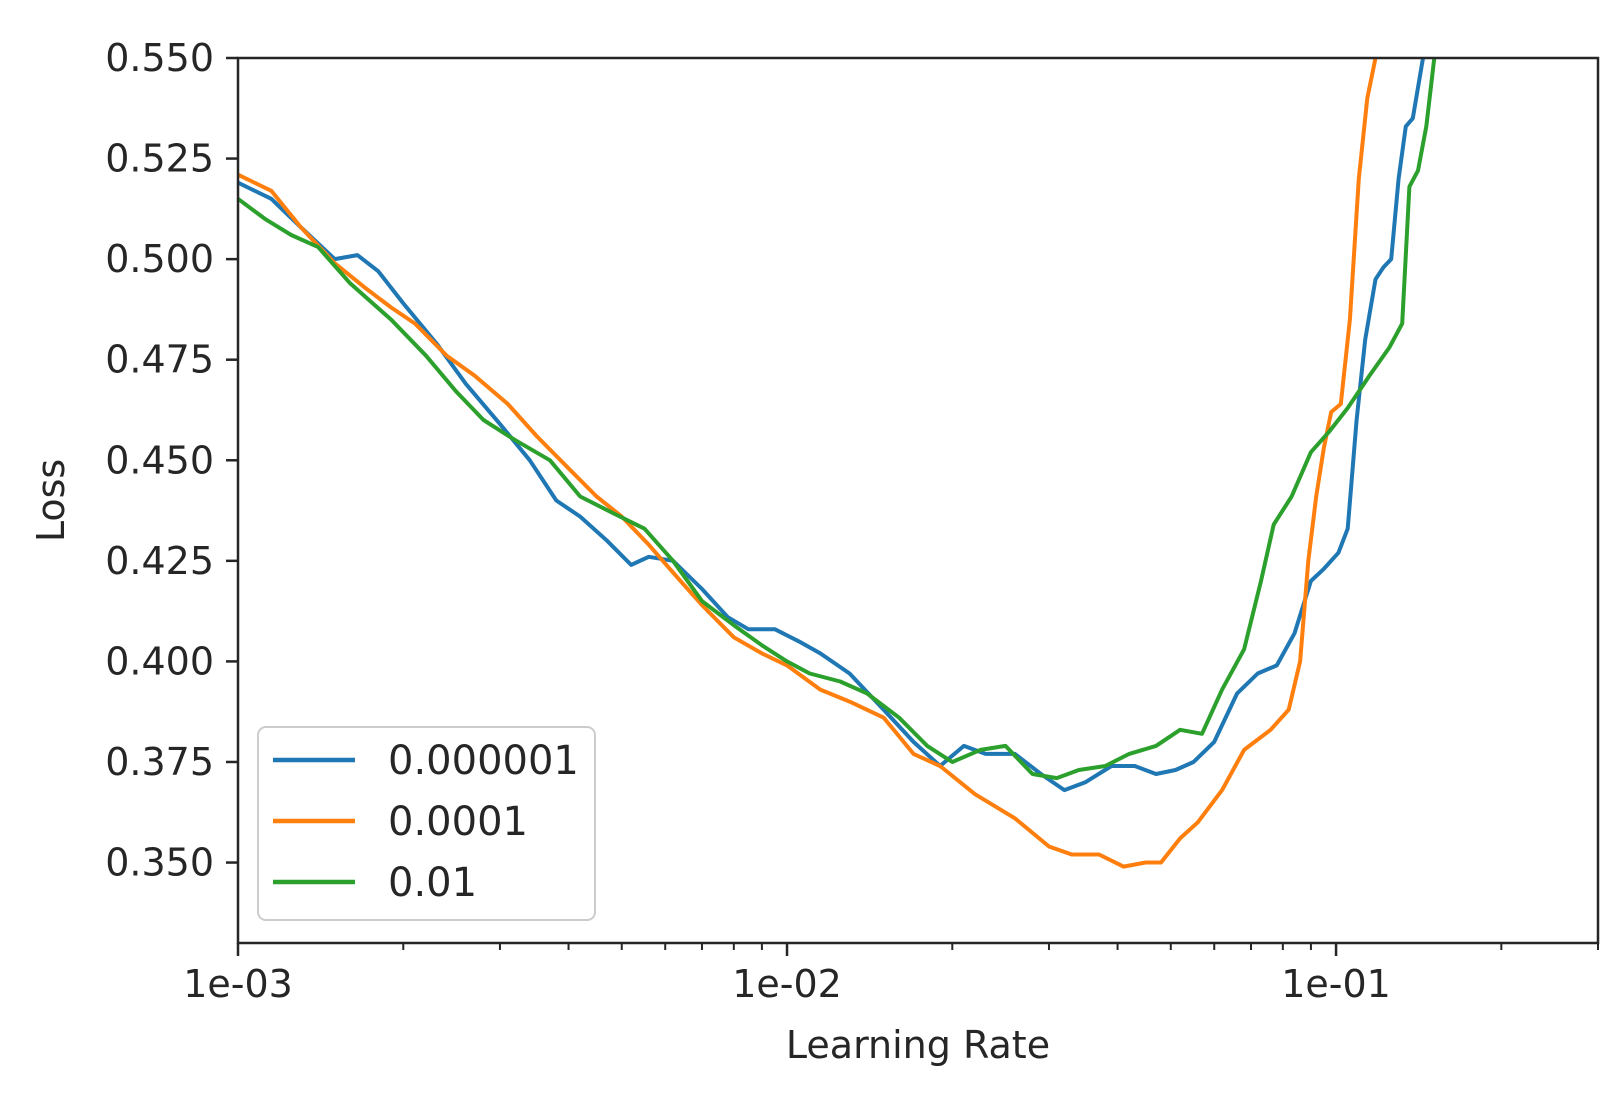  Describe the element at coordinates (51, 500) in the screenshot. I see `y-axis-label: Loss` at that location.